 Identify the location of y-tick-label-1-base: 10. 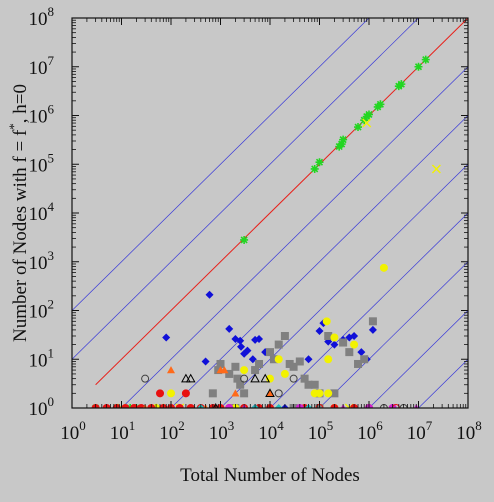
(38, 360).